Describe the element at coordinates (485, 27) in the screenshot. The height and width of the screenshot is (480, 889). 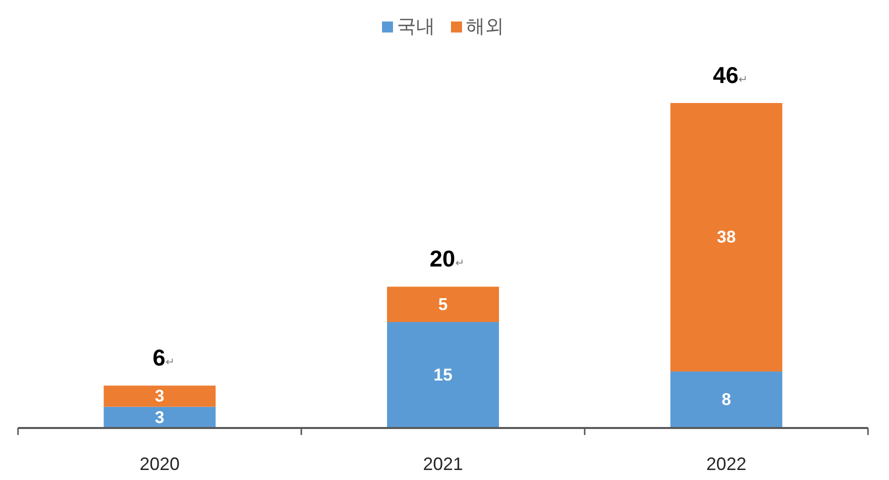
I see `legend-label: 해외` at that location.